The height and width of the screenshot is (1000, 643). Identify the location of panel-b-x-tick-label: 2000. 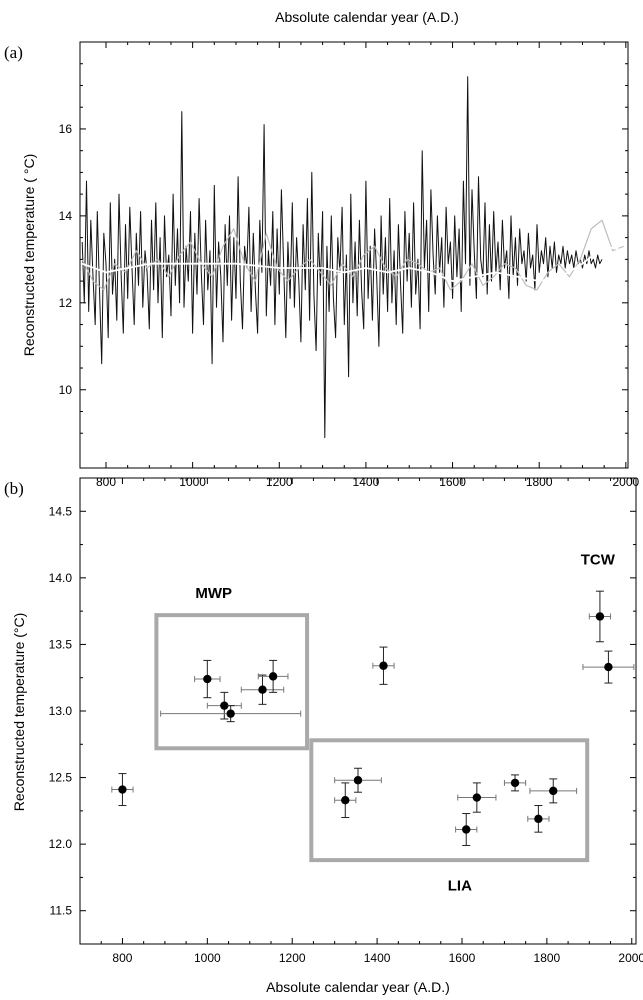
(630, 958).